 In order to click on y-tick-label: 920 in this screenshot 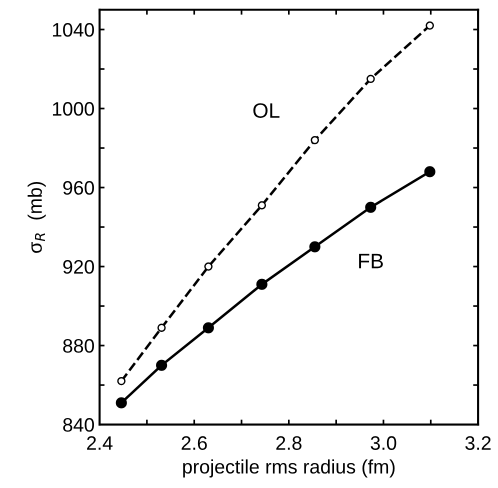, I will do `click(78, 267)`.